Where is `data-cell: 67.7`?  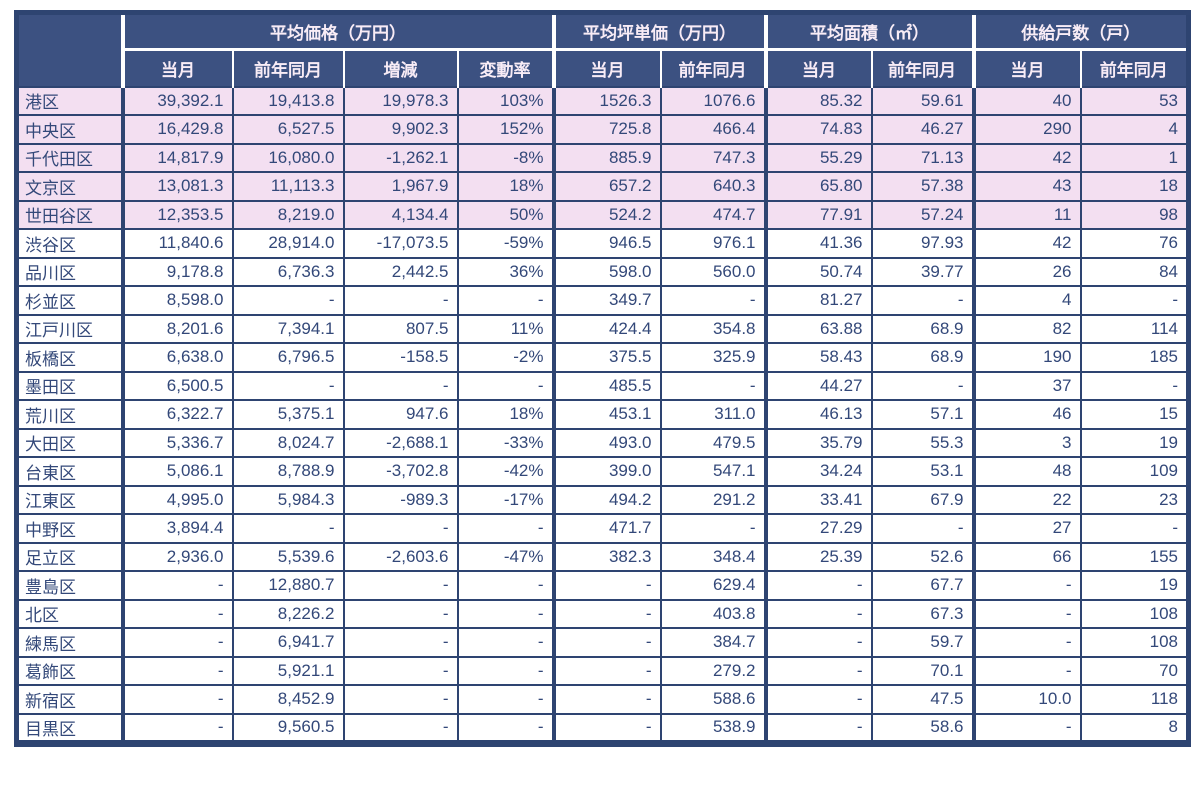 data-cell: 67.7 is located at coordinates (922, 585).